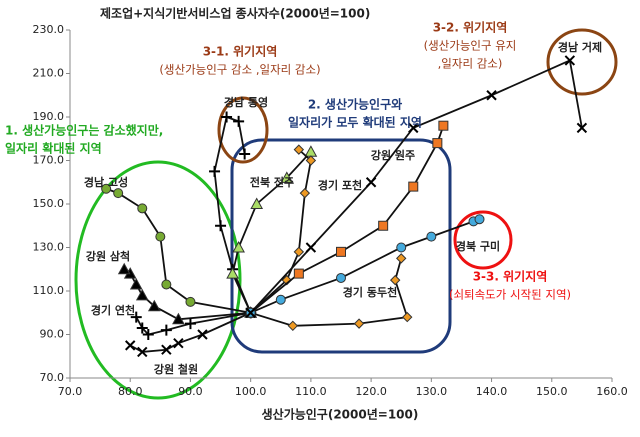 The width and height of the screenshot is (640, 437). I want to click on crisis-circle, so click(483, 240).